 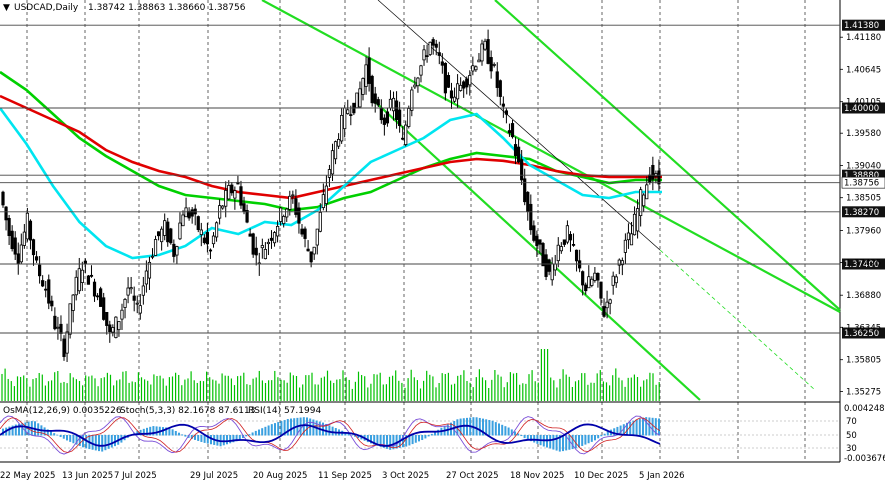 What do you see at coordinates (46, 8) in the screenshot?
I see `symbol-label: USDCAD,Daily` at bounding box center [46, 8].